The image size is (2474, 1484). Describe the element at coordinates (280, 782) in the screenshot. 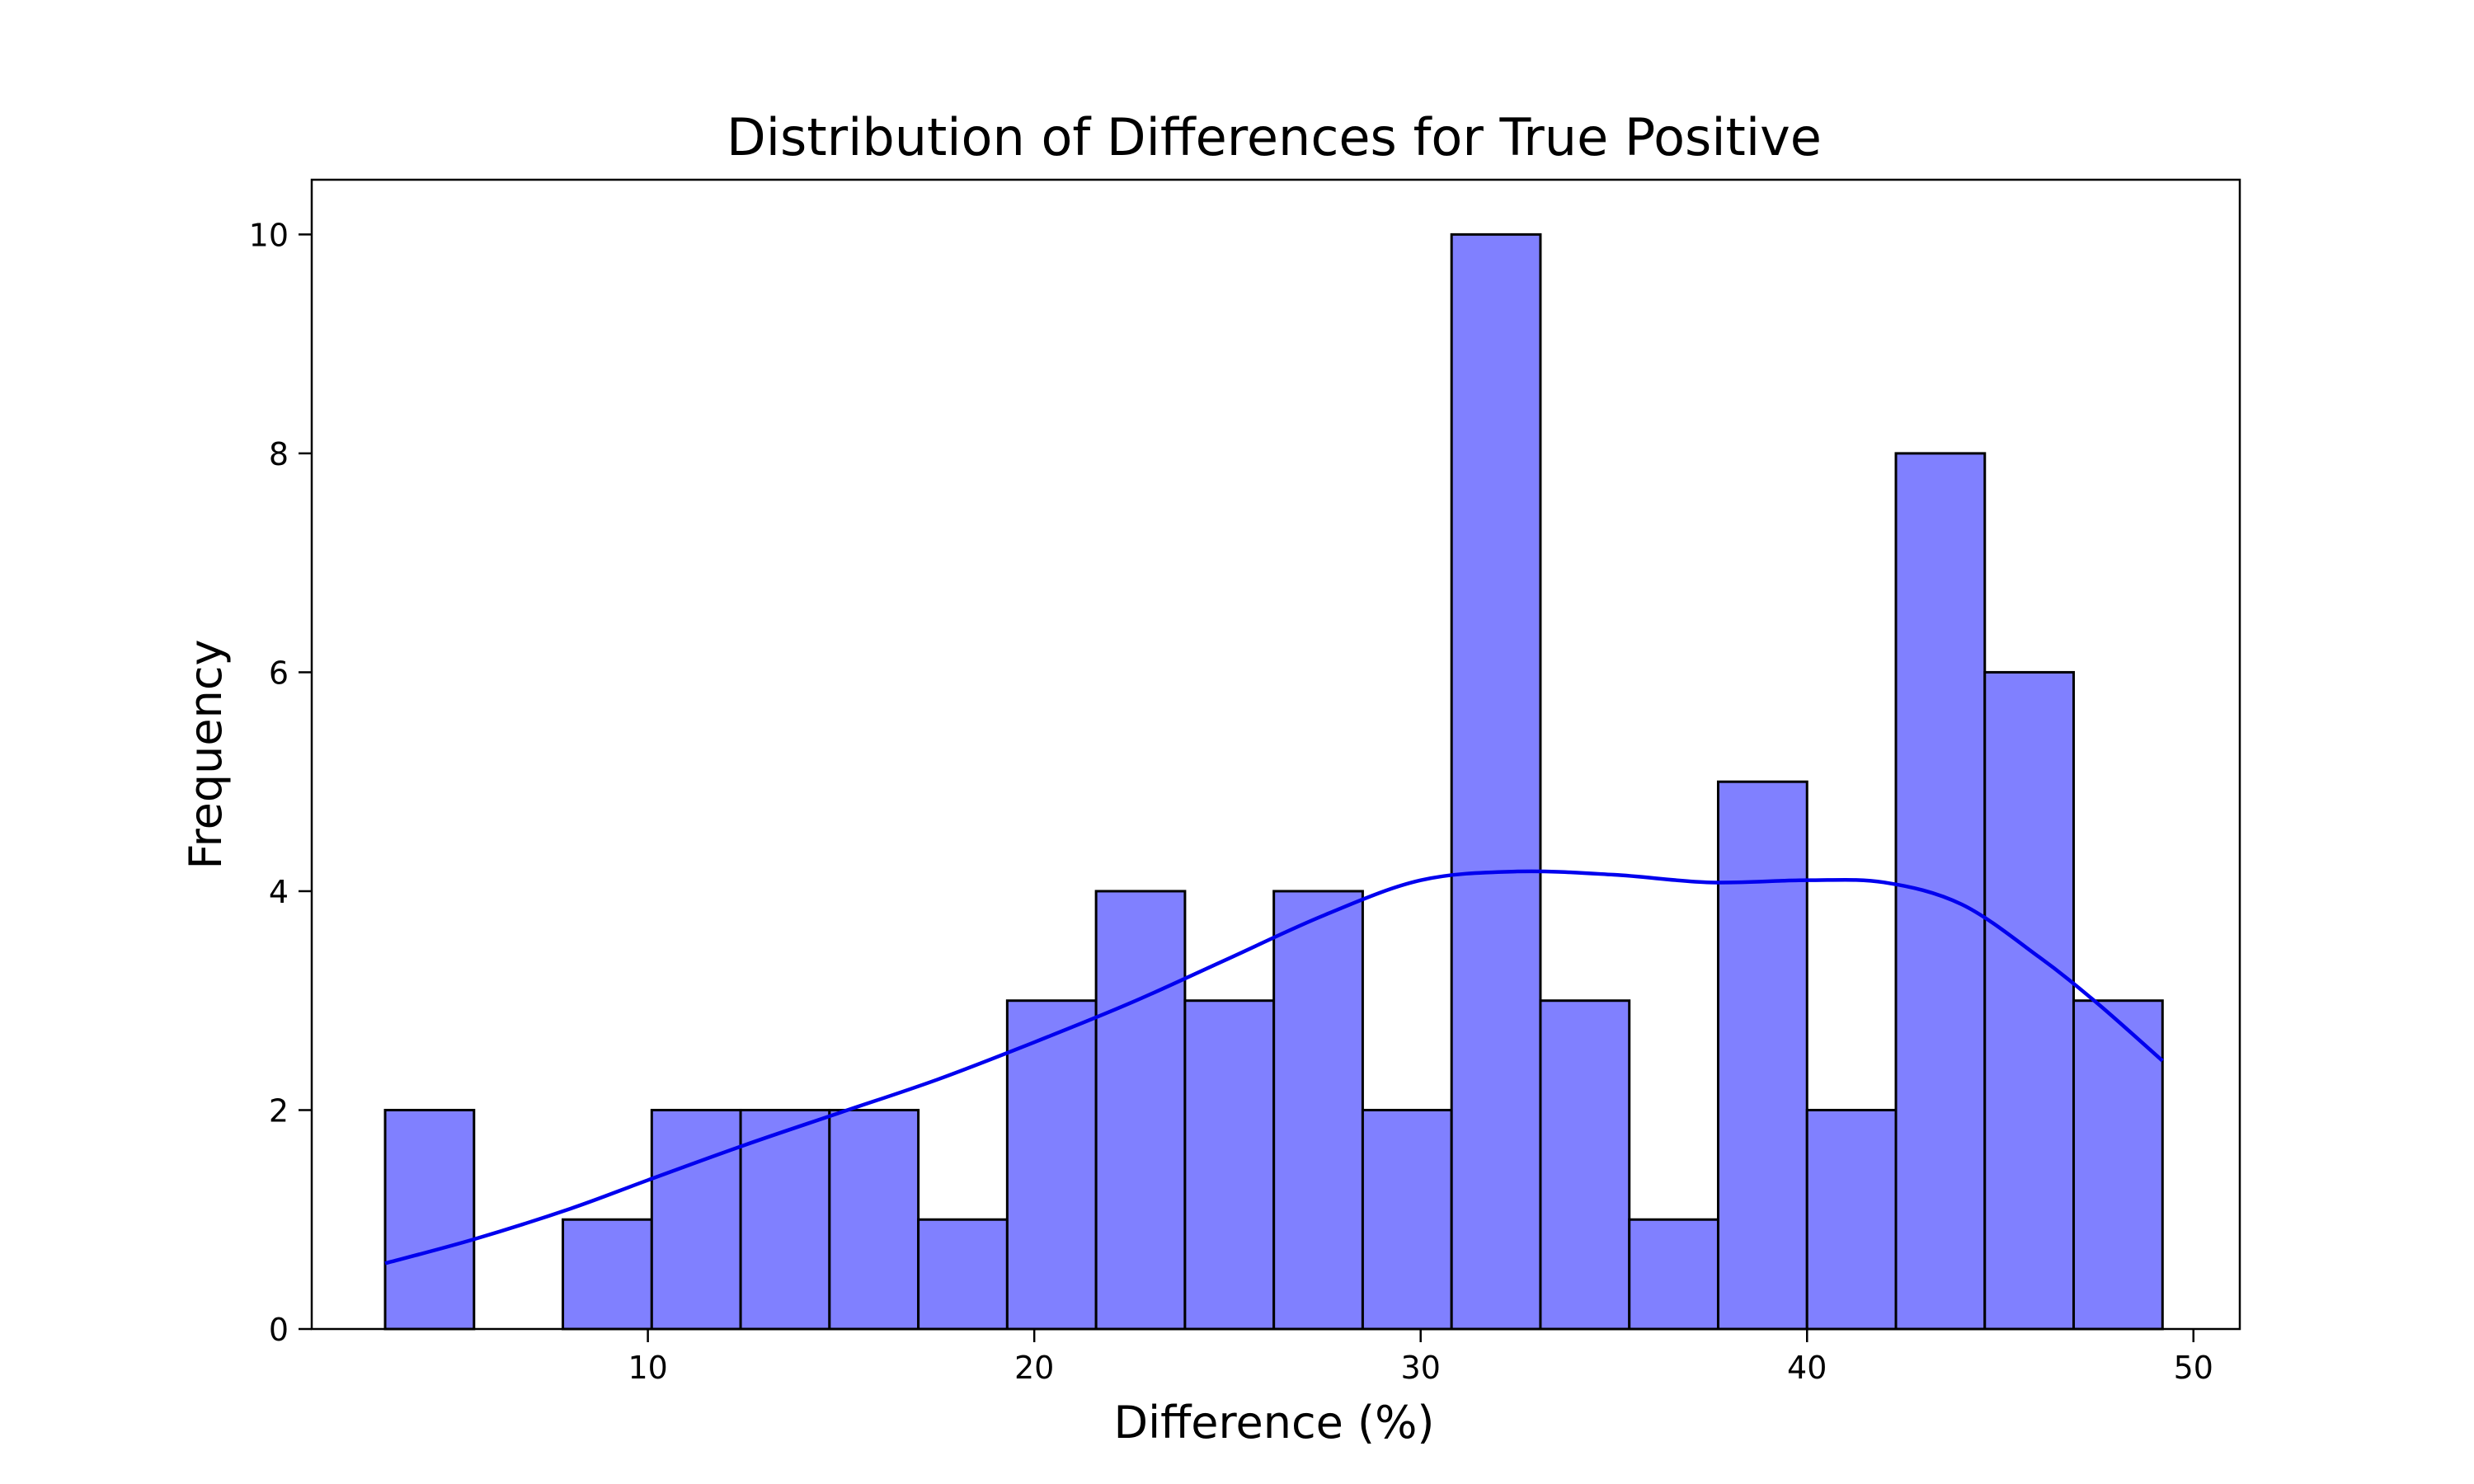

I see `y-axis-ticks: 0 2 4 6 8 10` at that location.